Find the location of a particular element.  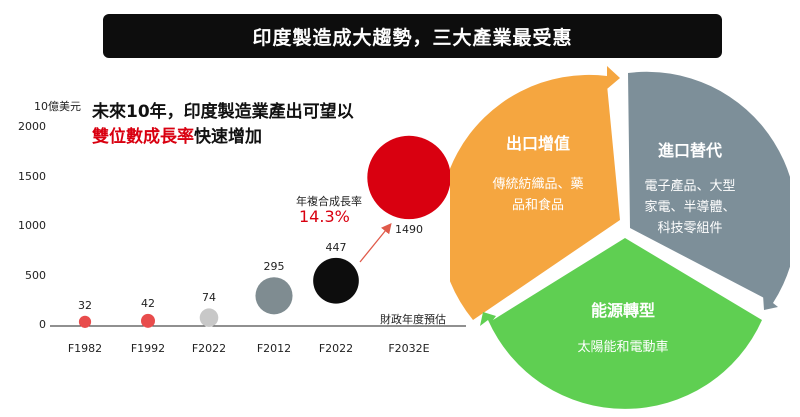

segment-import-line: 家電、半導體、 is located at coordinates (690, 207).